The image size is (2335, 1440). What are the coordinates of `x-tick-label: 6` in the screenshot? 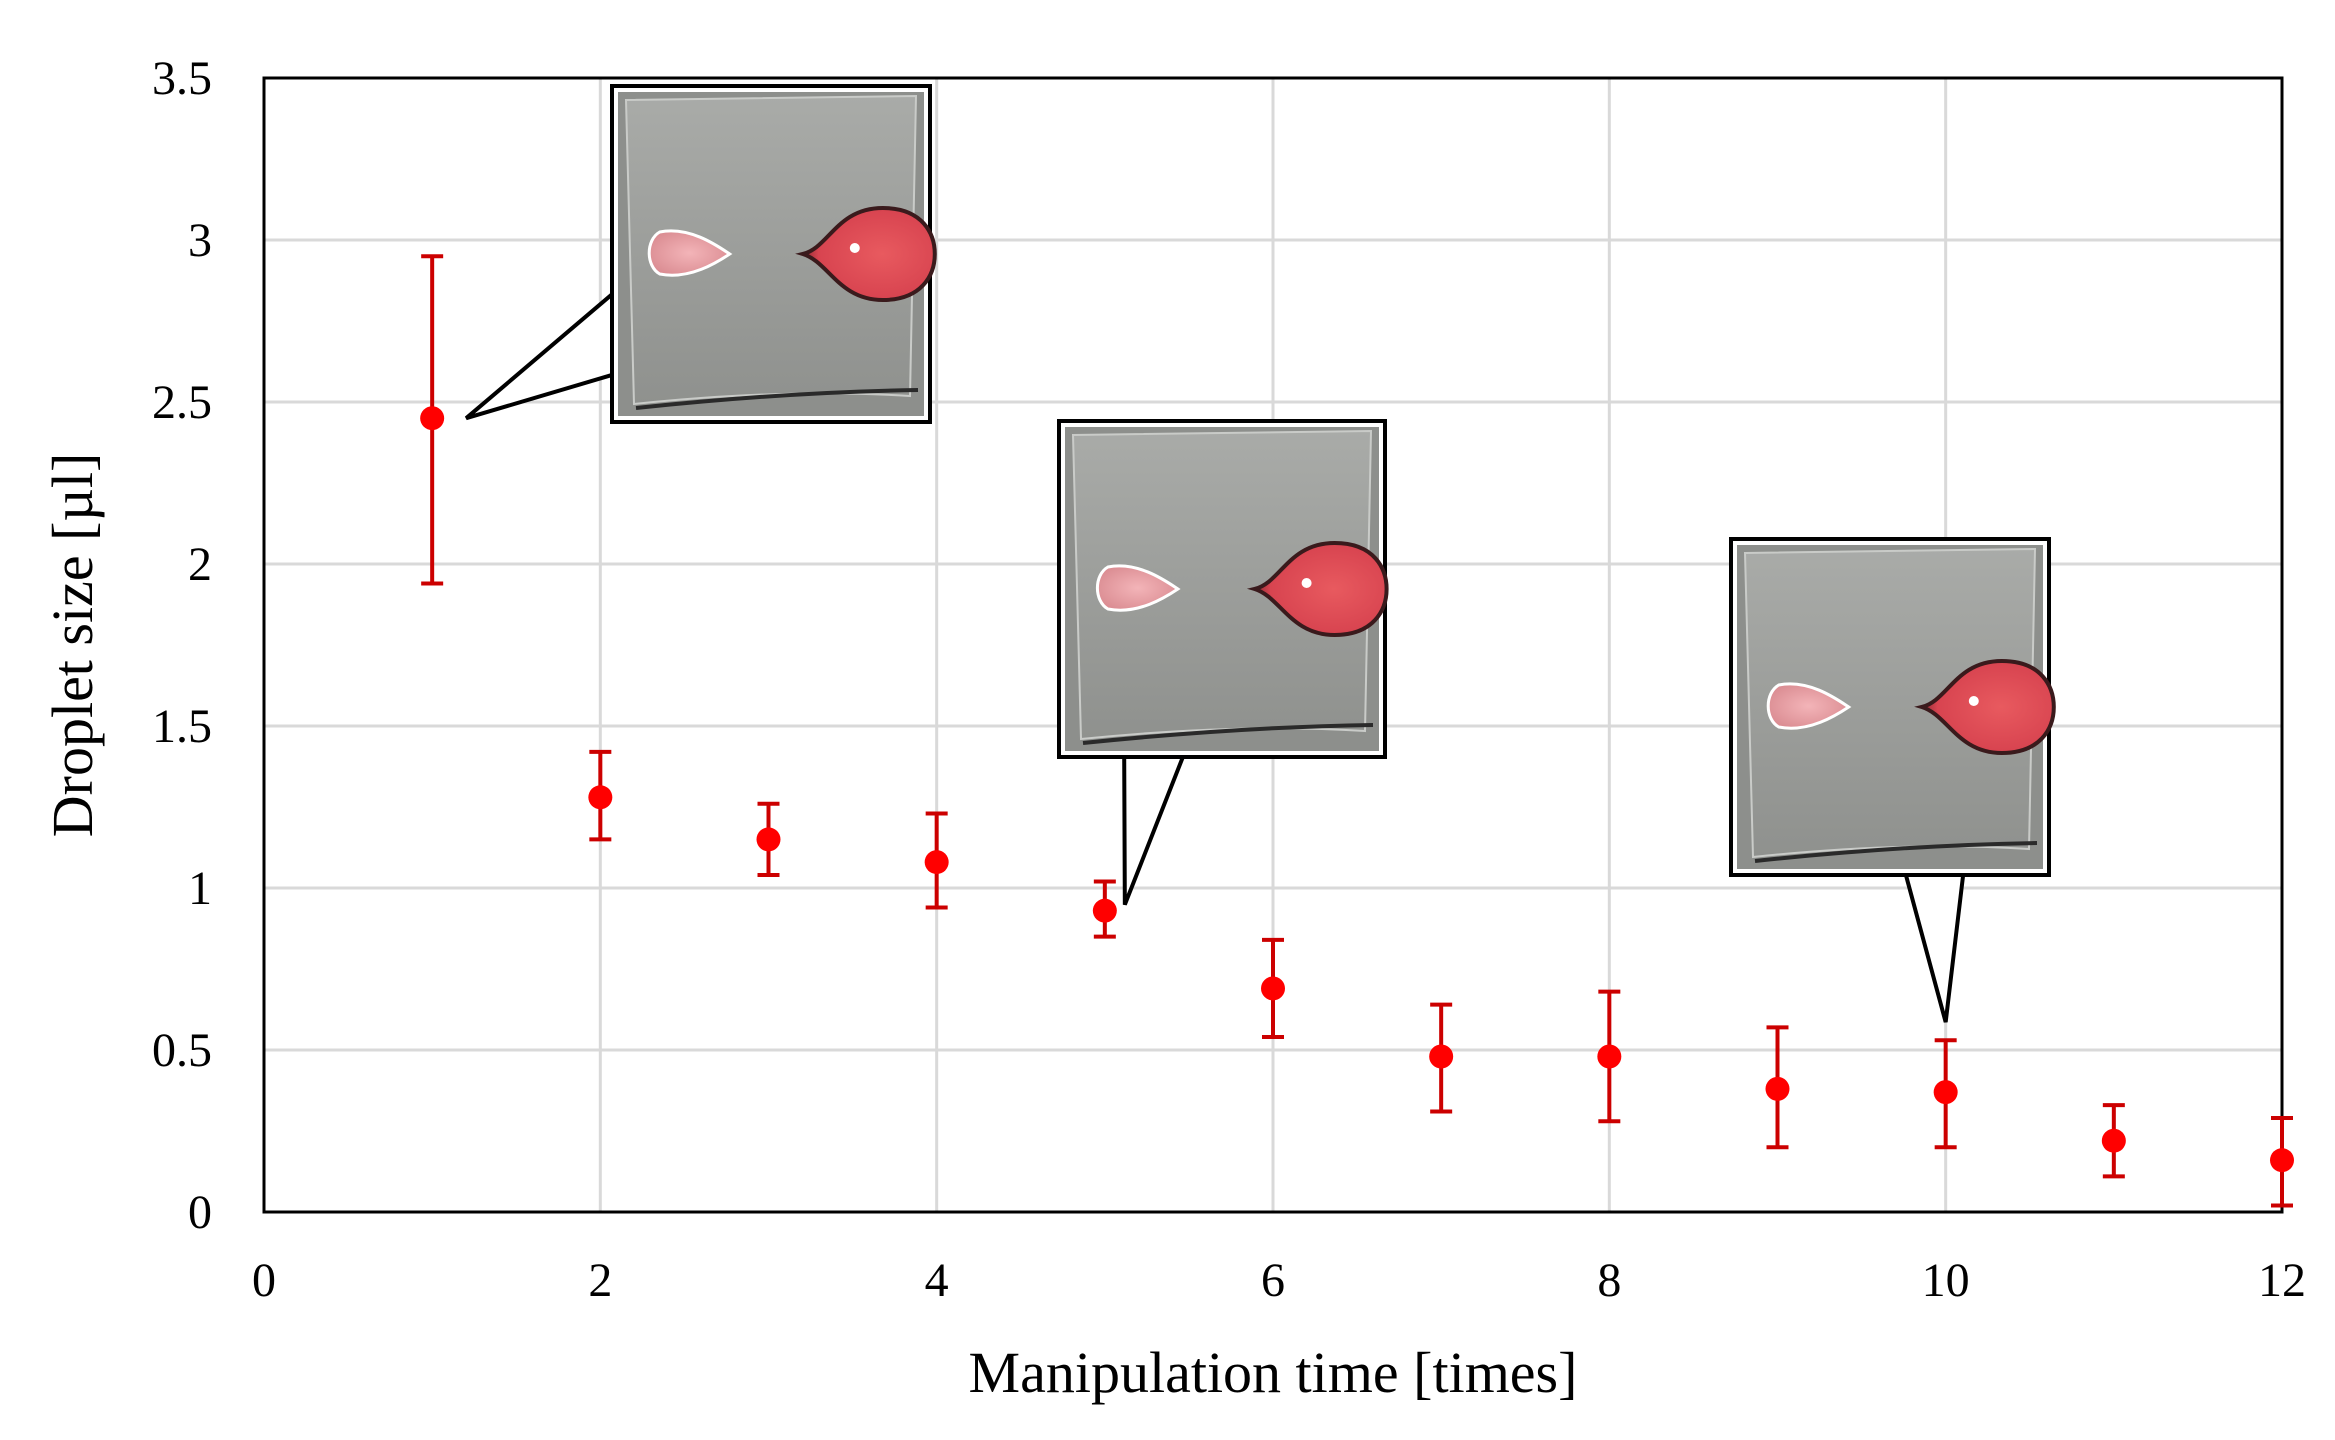 It's located at (1273, 1280).